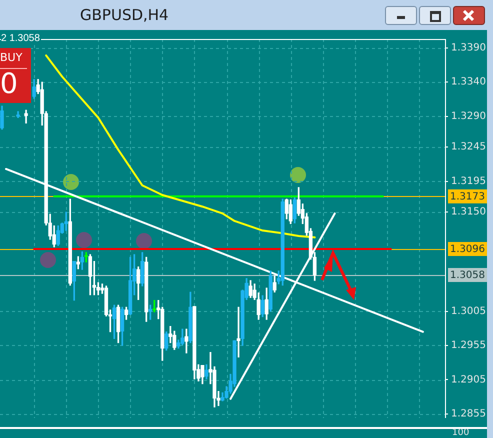 Image resolution: width=493 pixels, height=438 pixels. What do you see at coordinates (468, 147) in the screenshot?
I see `y-tick-label: 1.3245` at bounding box center [468, 147].